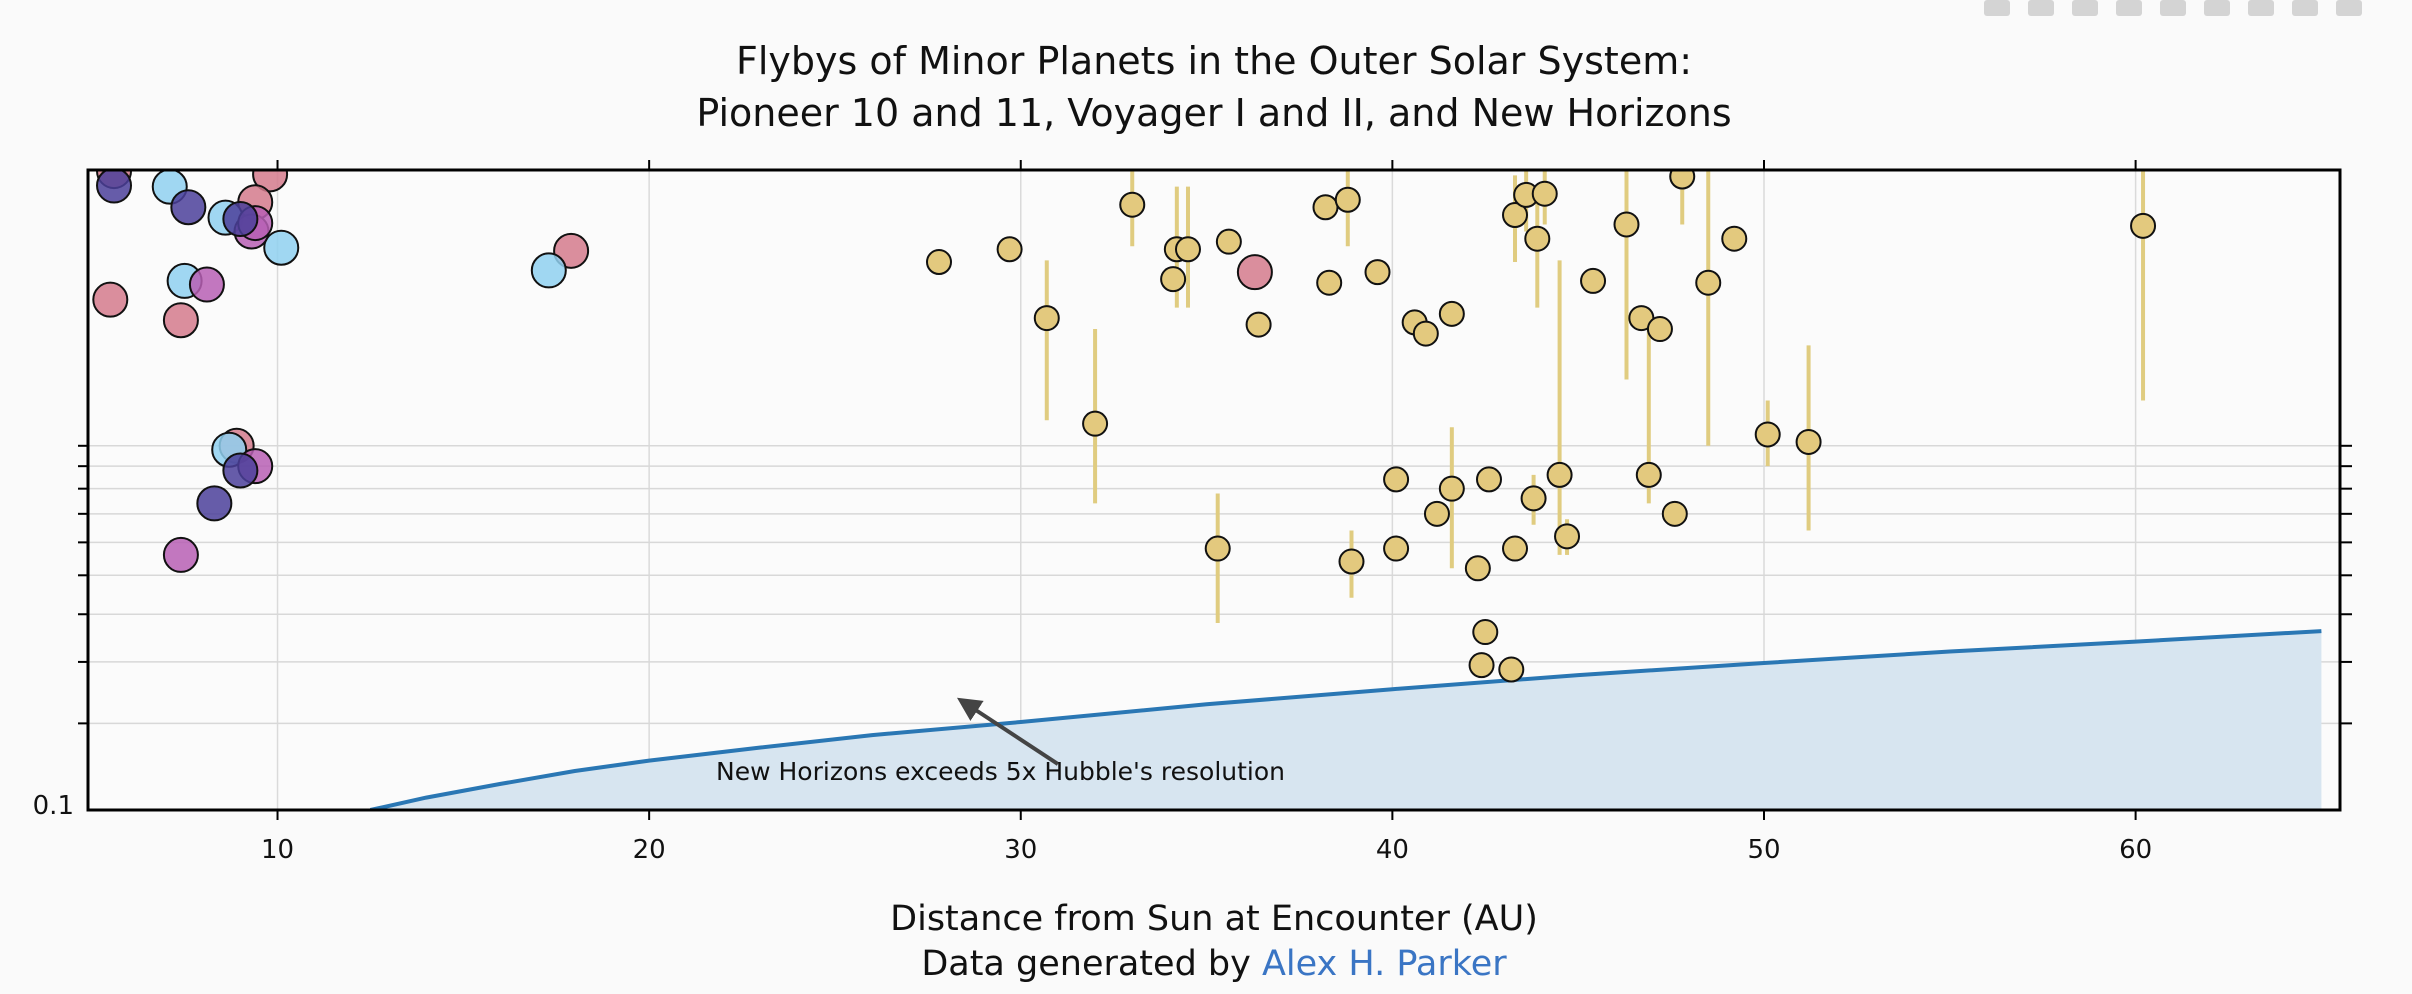 The image size is (2412, 994). What do you see at coordinates (2305, 8) in the screenshot?
I see `autoscale-icon` at bounding box center [2305, 8].